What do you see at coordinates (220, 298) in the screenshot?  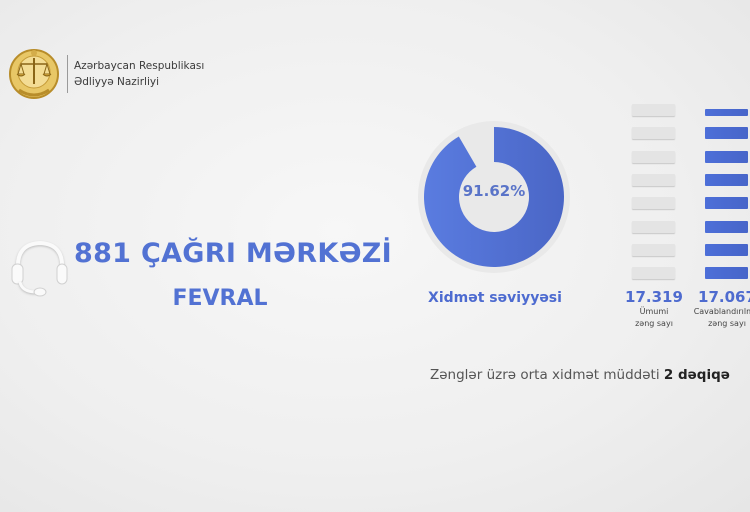 I see `month-label: FEVRAL` at bounding box center [220, 298].